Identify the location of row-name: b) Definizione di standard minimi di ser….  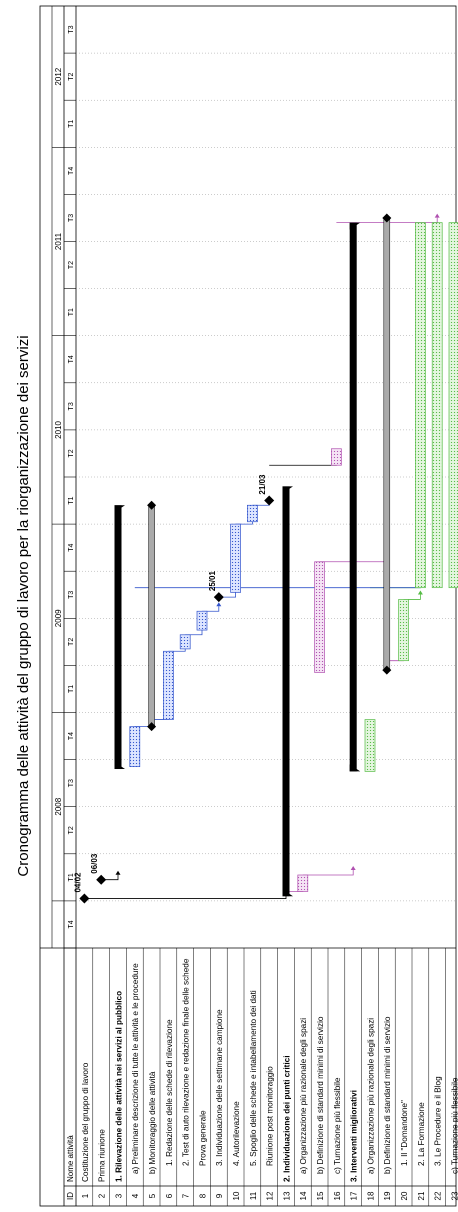
(320, 1095).